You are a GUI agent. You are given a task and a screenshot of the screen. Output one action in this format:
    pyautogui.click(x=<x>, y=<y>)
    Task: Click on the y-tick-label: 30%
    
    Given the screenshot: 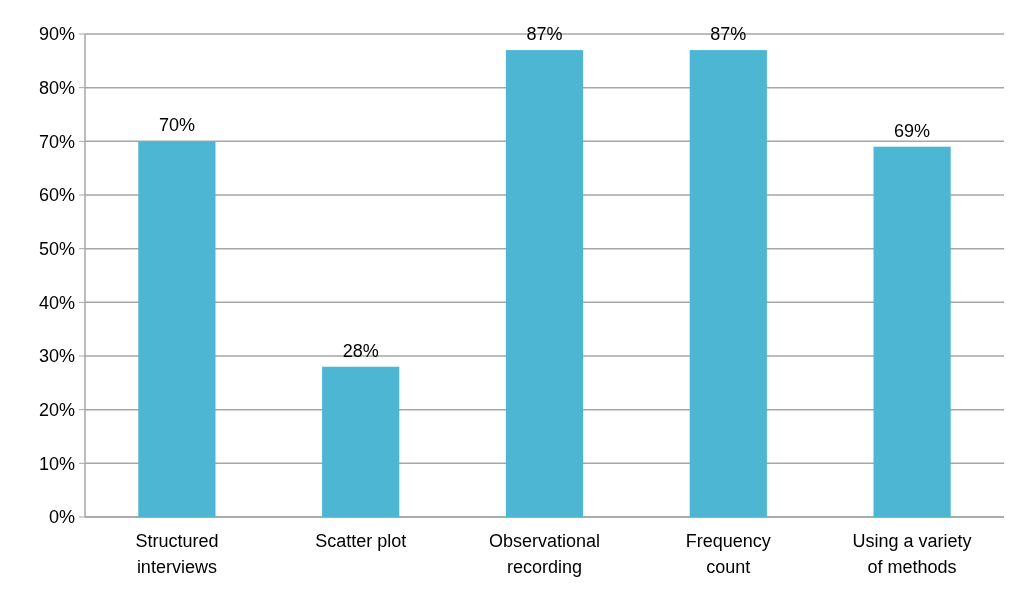 What is the action you would take?
    pyautogui.click(x=56, y=356)
    